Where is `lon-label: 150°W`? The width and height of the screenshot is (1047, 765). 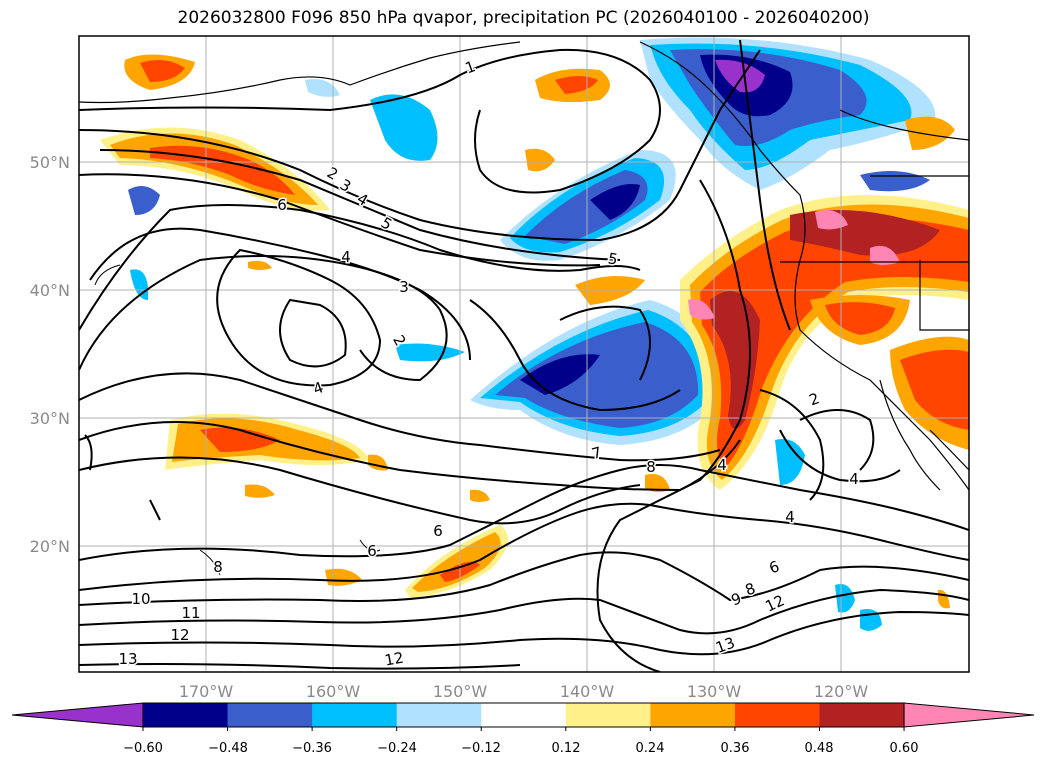
lon-label: 150°W is located at coordinates (460, 691).